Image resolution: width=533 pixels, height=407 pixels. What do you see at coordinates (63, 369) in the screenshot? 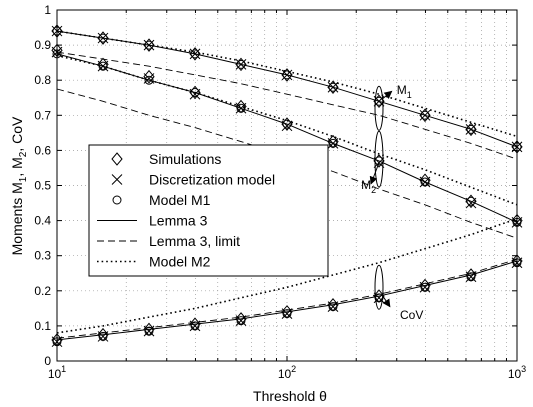
I see `x-tick-exponent: 1` at bounding box center [63, 369].